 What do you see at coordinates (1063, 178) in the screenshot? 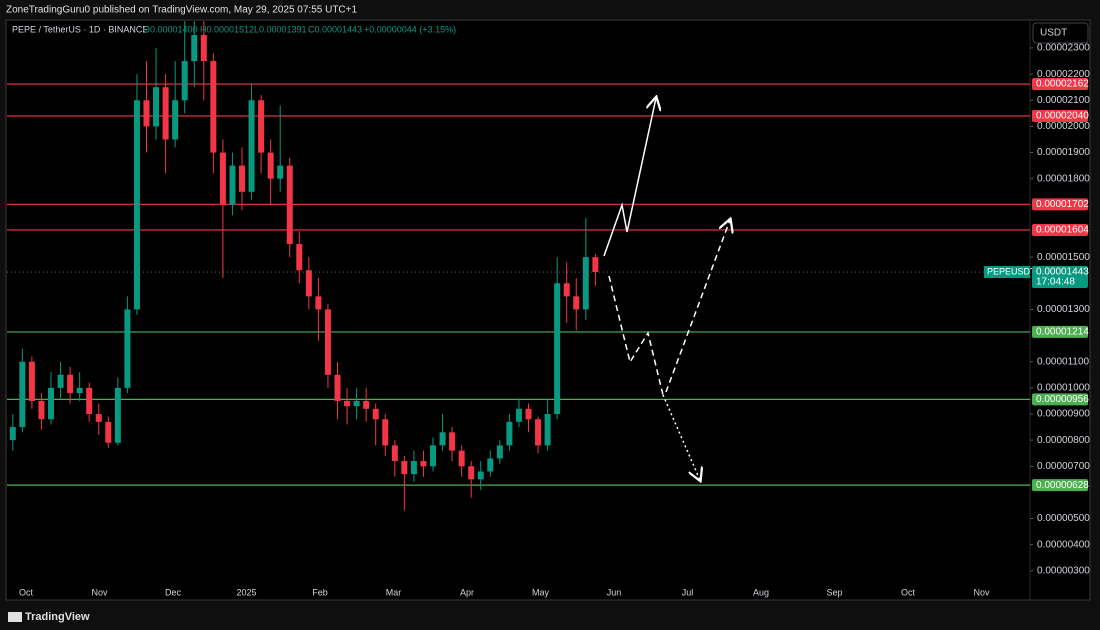
I see `y-tick-label: 0.00001800` at bounding box center [1063, 178].